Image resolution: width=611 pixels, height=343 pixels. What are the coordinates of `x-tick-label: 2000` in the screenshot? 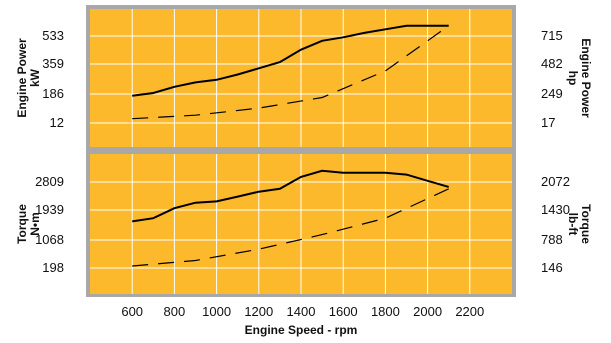 It's located at (427, 311).